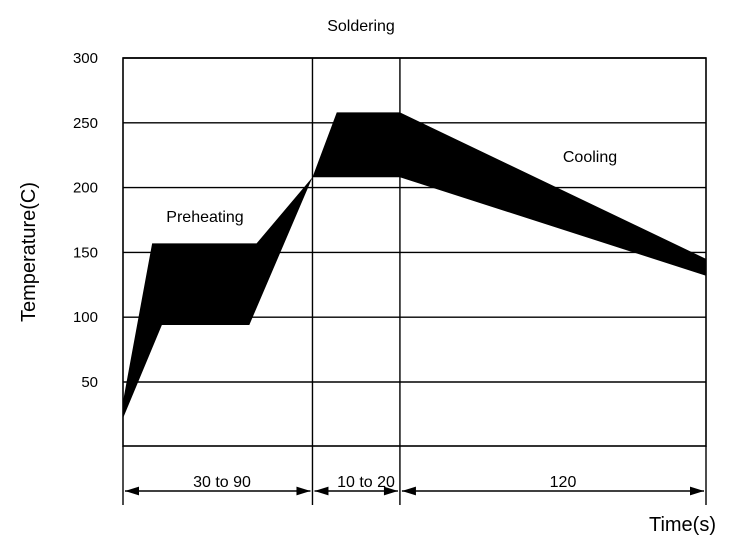 This screenshot has width=730, height=539. What do you see at coordinates (29, 252) in the screenshot?
I see `y-axis-title: Temperature(C)` at bounding box center [29, 252].